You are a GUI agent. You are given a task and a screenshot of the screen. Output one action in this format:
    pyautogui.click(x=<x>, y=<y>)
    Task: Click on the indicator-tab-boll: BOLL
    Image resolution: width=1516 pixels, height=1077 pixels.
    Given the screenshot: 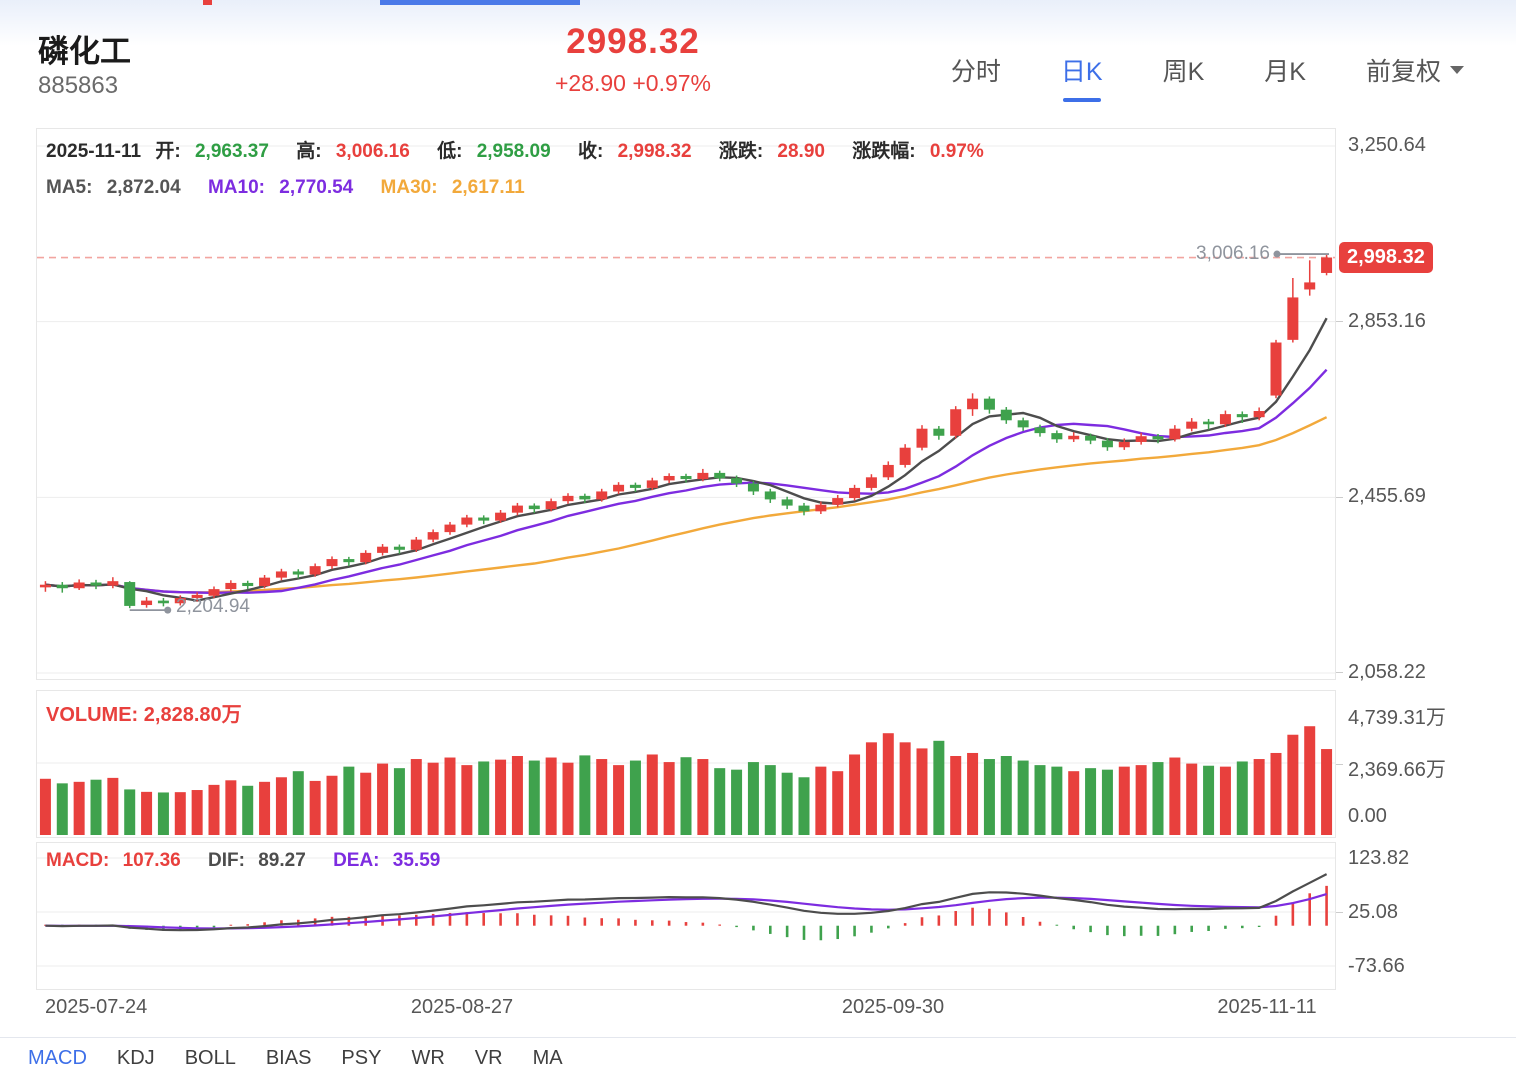 What is the action you would take?
    pyautogui.click(x=210, y=1058)
    